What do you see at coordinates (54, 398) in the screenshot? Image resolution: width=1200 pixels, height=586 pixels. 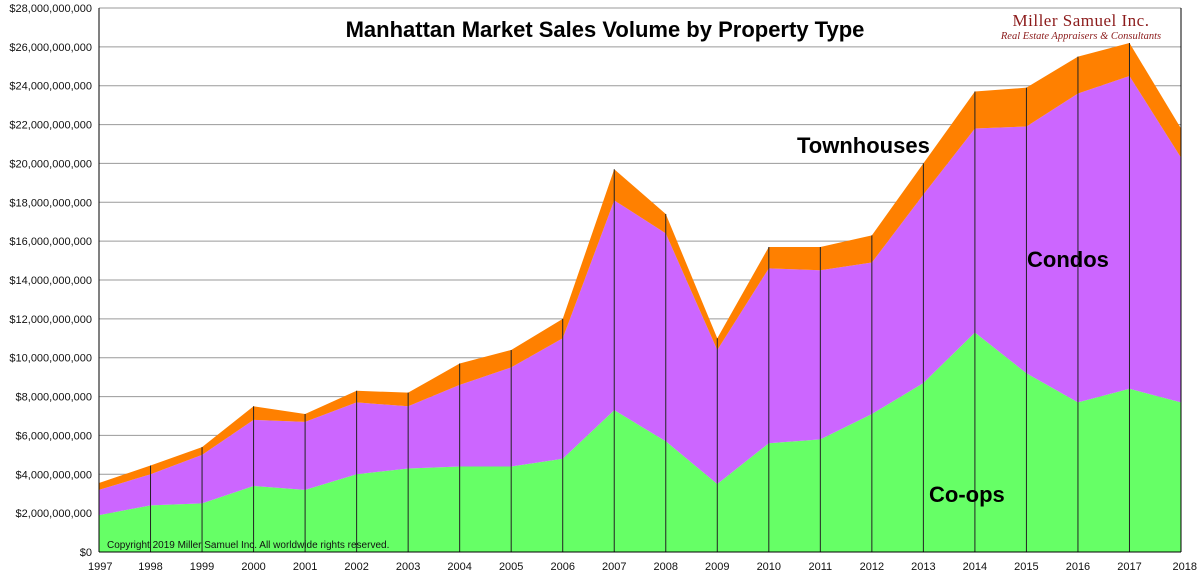 I see `y-tick-label: $8,000,000,000` at bounding box center [54, 398].